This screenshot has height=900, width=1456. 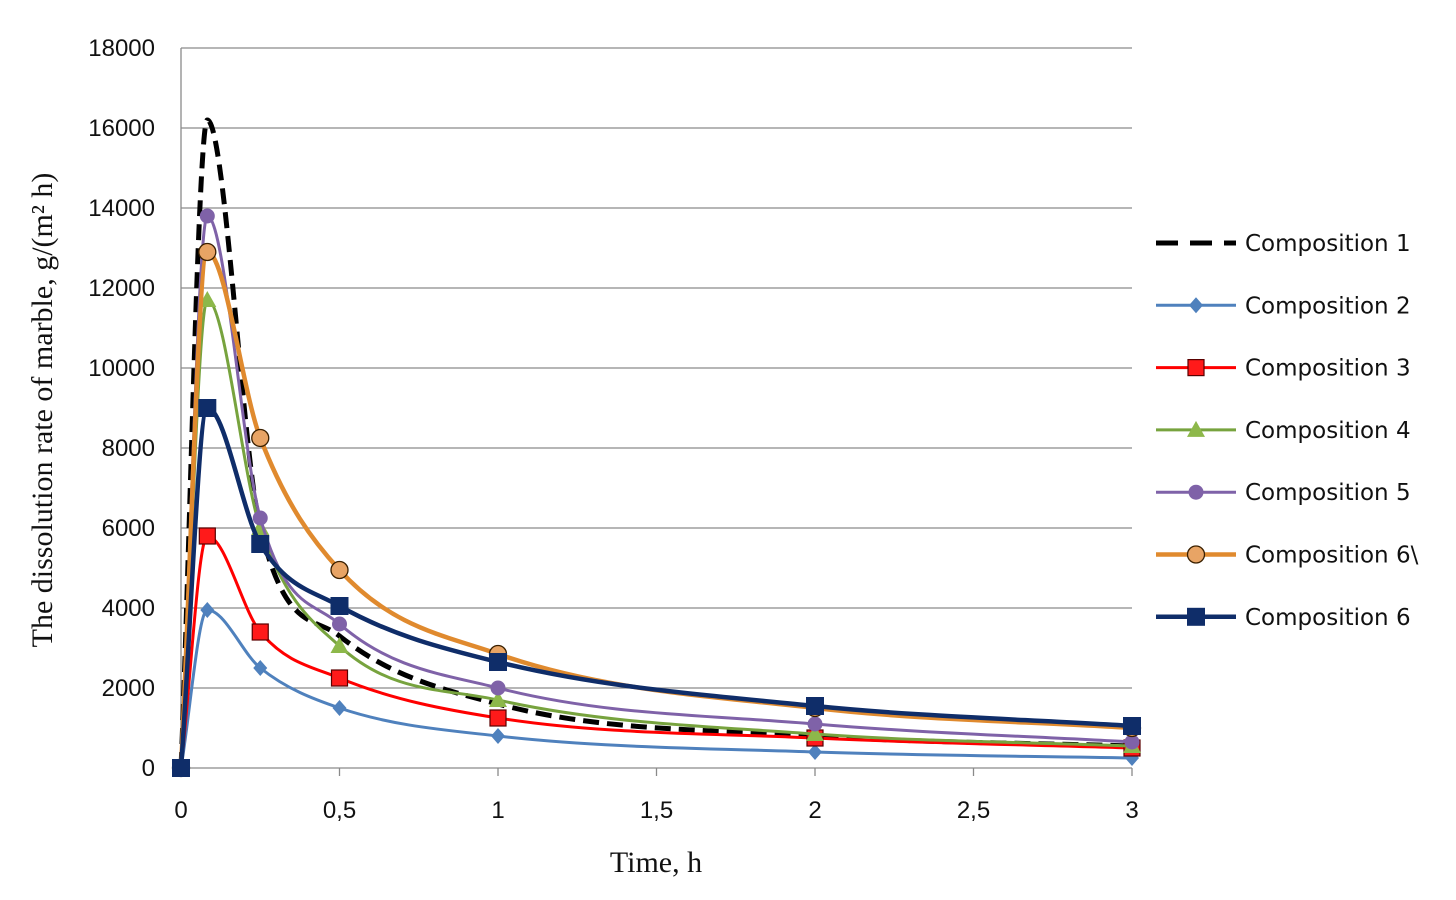 I want to click on y-tick-label: 4000, so click(x=128, y=608).